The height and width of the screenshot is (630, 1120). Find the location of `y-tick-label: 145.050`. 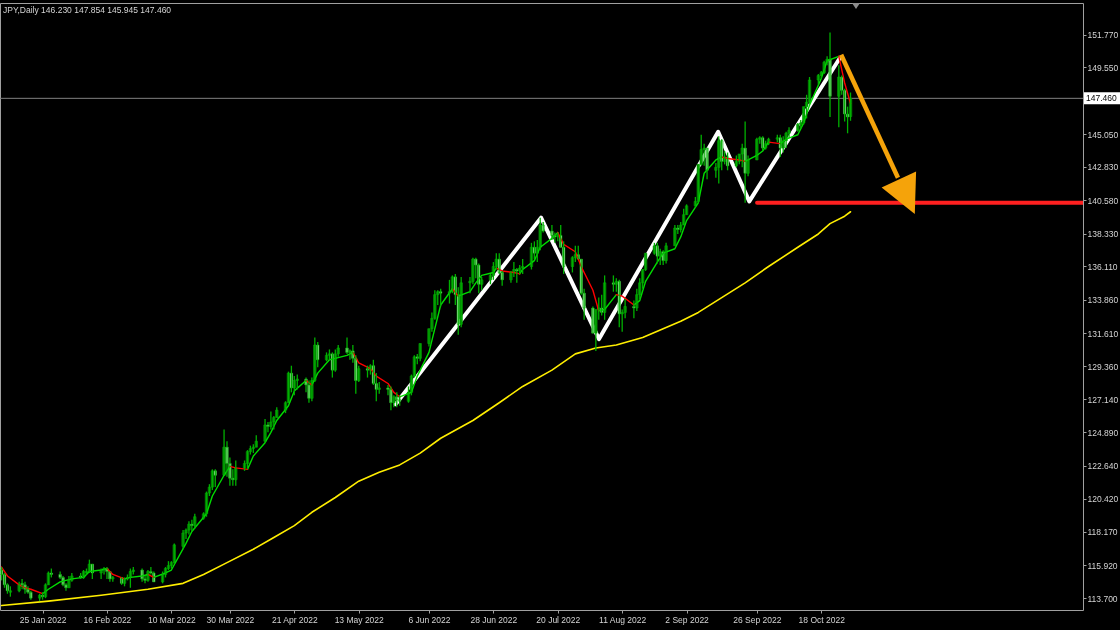

y-tick-label: 145.050 is located at coordinates (1103, 134).